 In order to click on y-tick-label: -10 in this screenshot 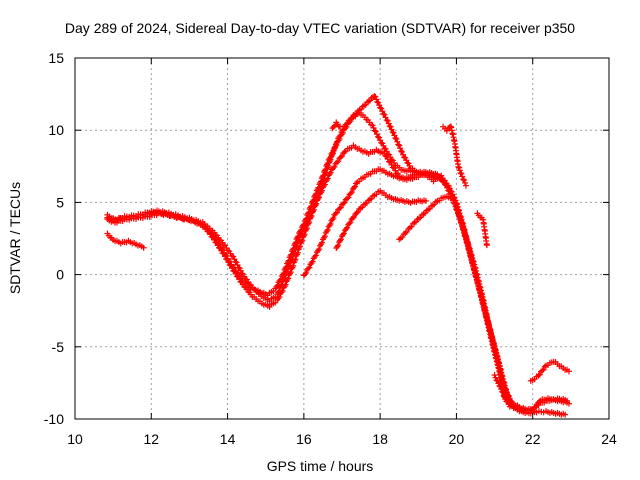, I will do `click(54, 419)`.